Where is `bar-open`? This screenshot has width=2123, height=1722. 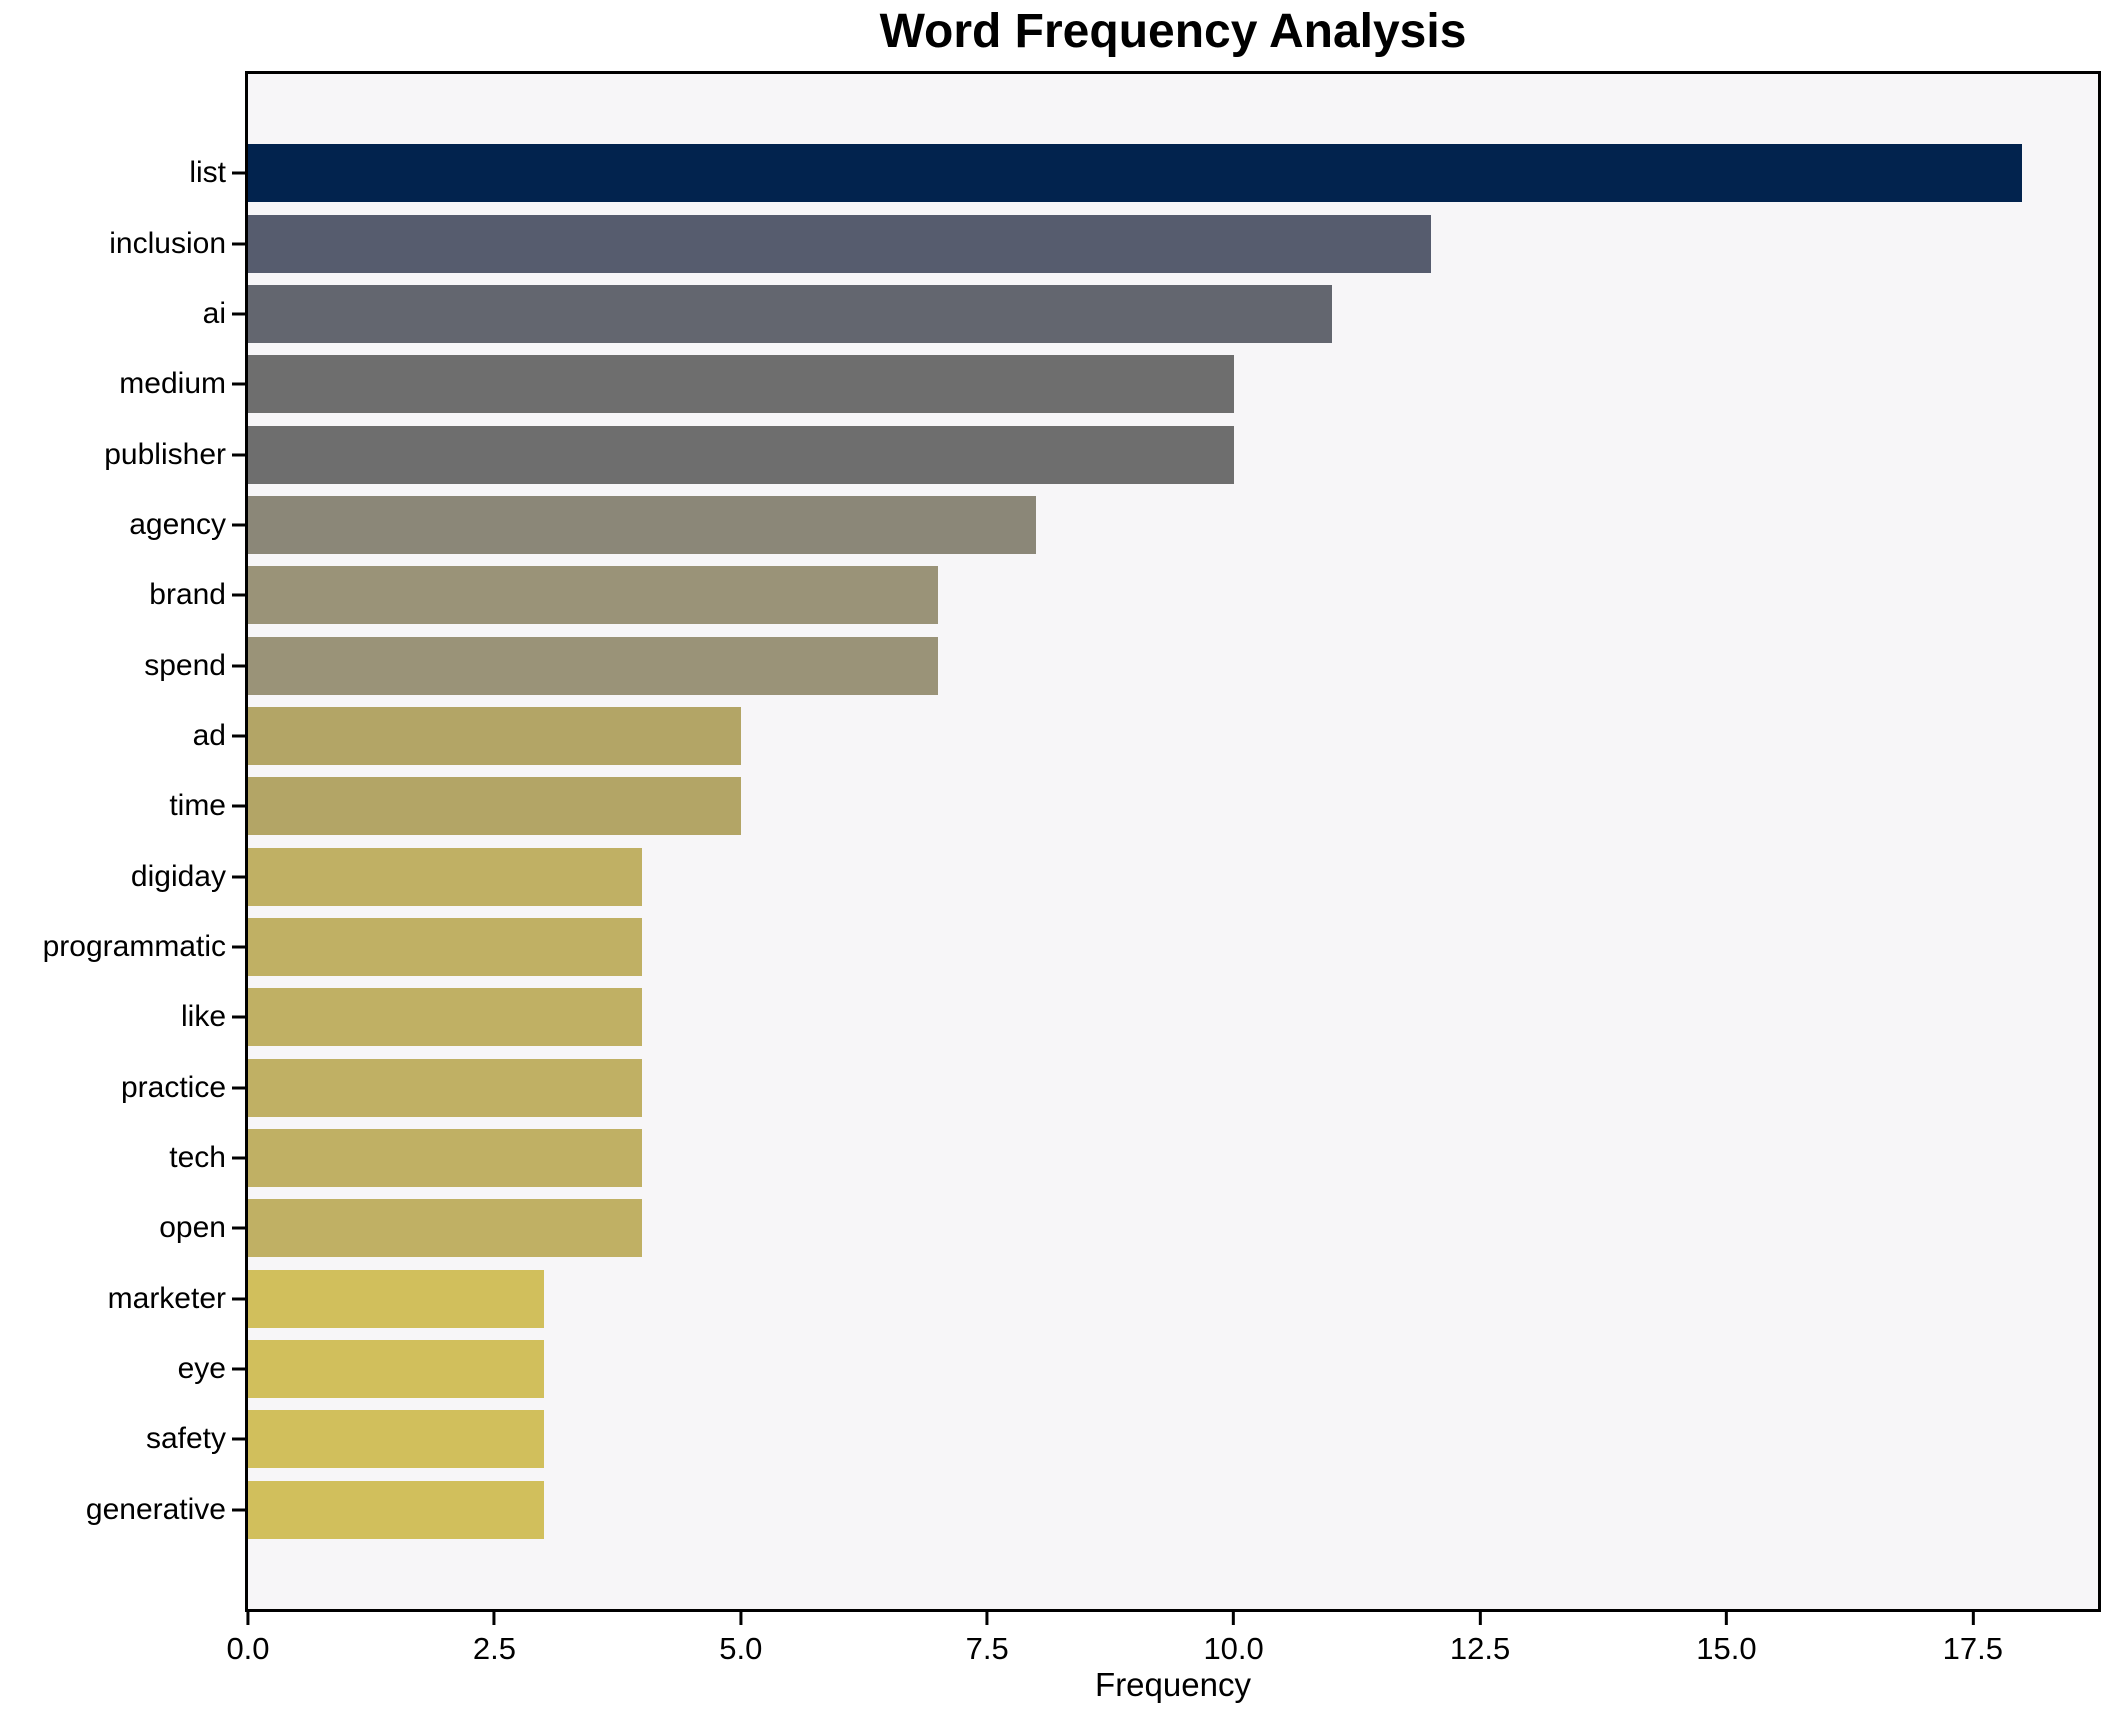
bar-open is located at coordinates (445, 1228).